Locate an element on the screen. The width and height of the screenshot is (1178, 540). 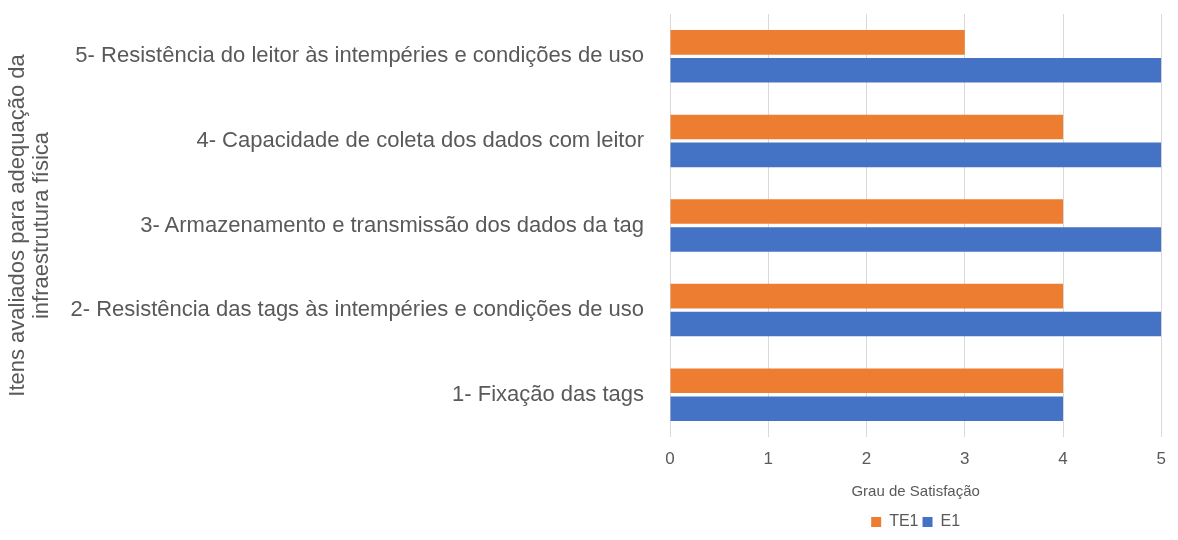
x-tick-label: 4 is located at coordinates (1063, 458).